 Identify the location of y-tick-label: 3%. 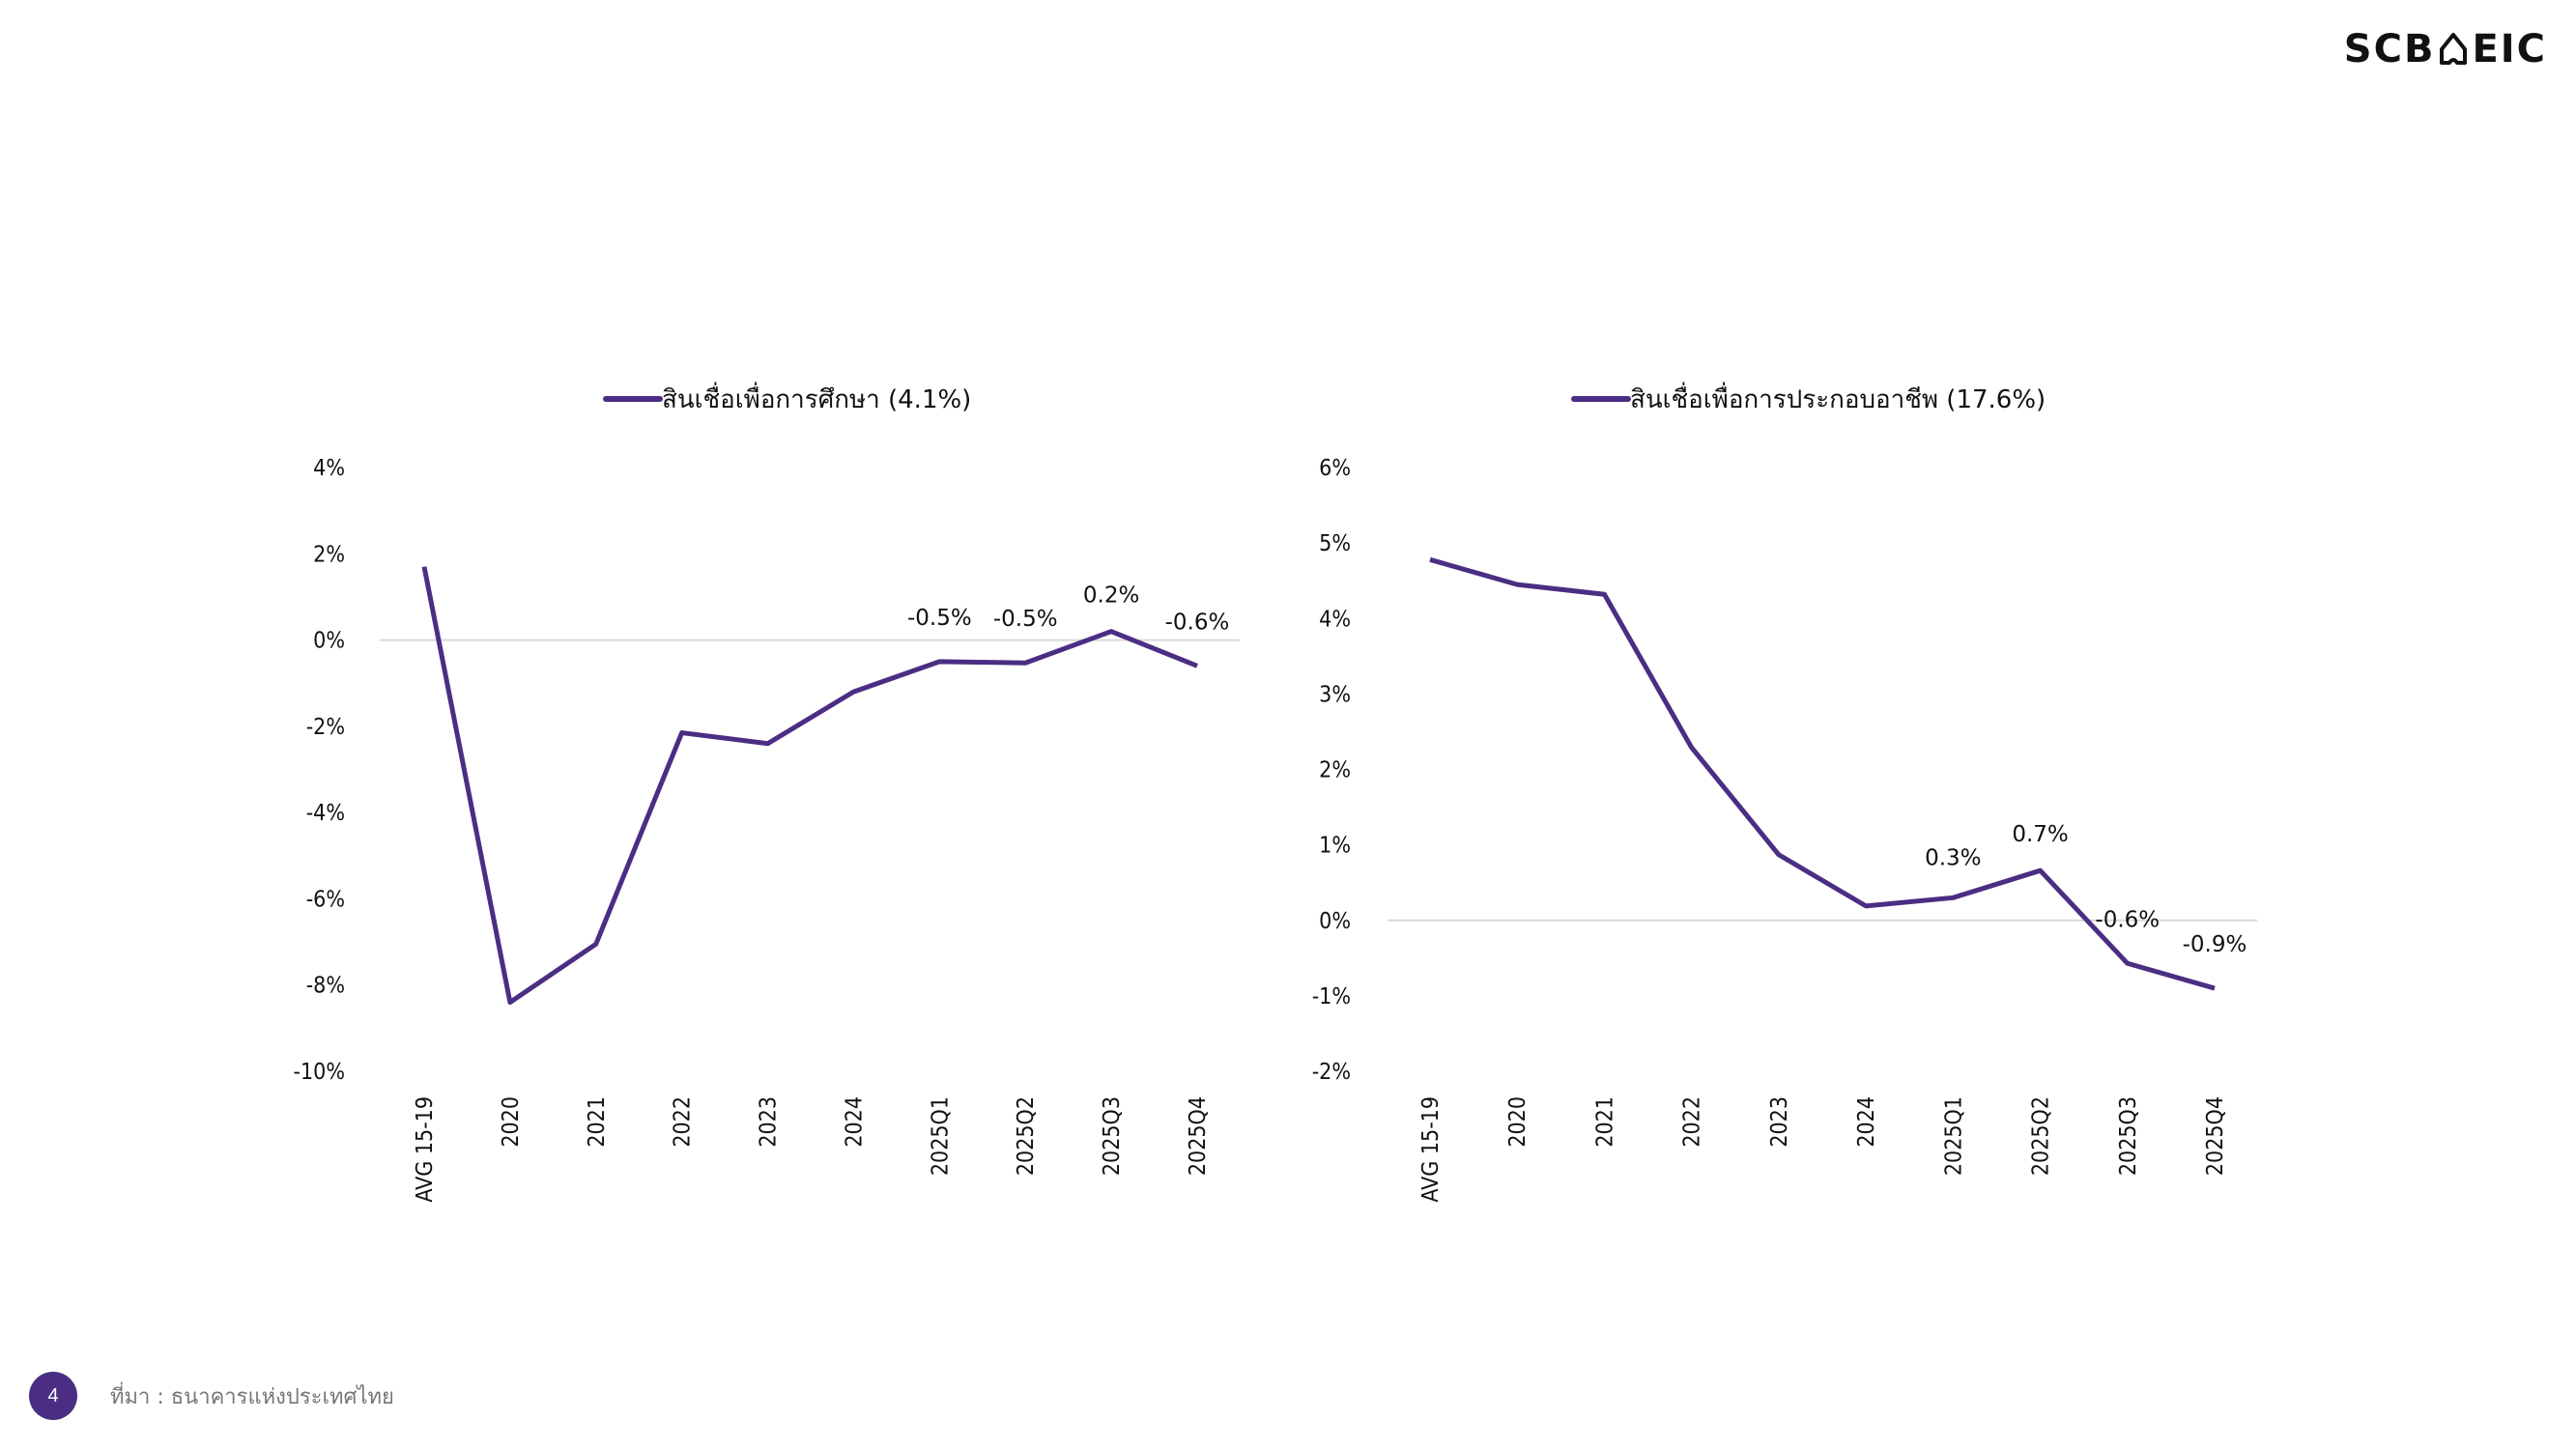
(1335, 694).